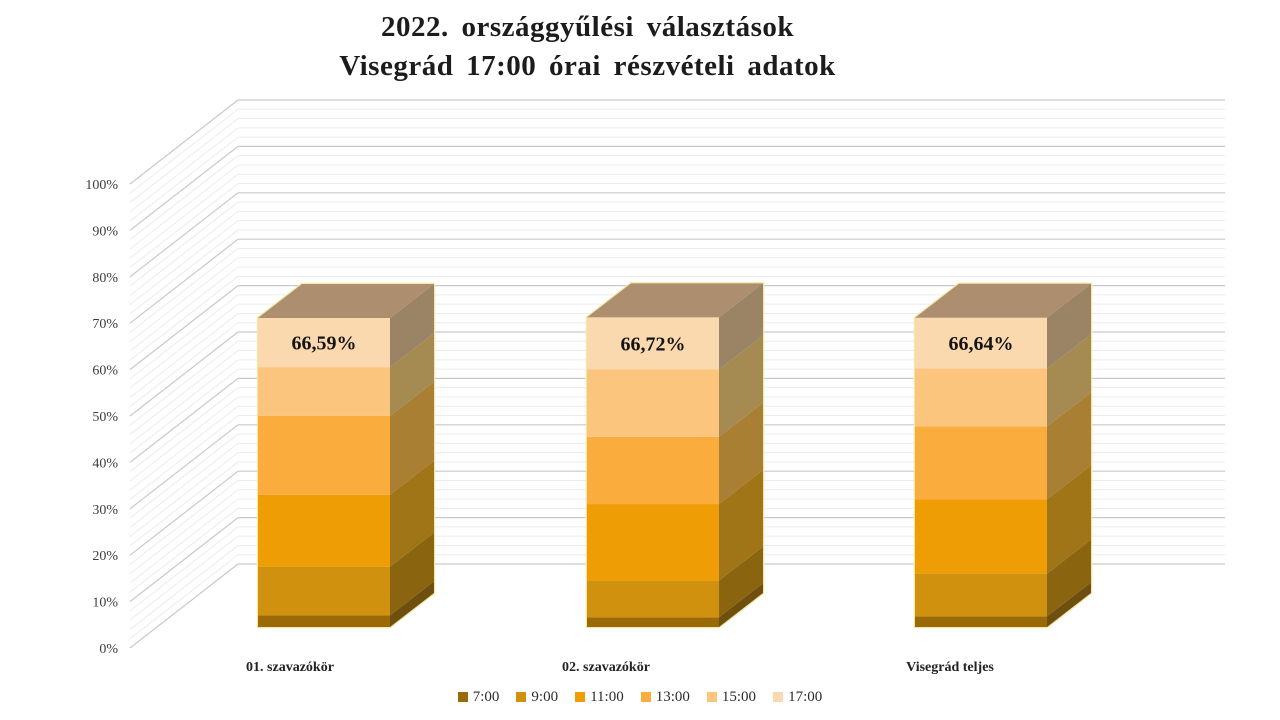 The height and width of the screenshot is (720, 1280). Describe the element at coordinates (108, 649) in the screenshot. I see `y-axis-label: 0%` at that location.